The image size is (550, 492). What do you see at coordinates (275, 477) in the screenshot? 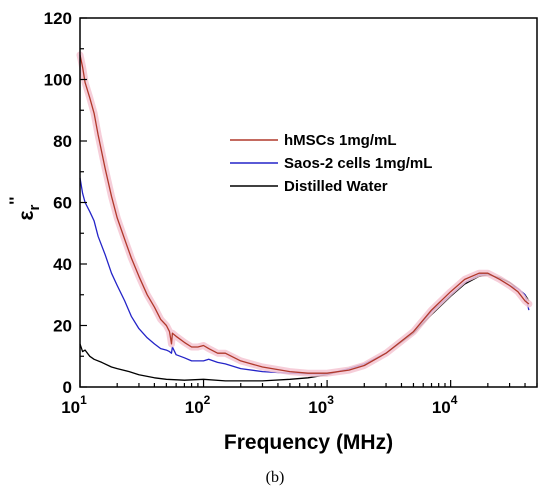
I see `figure-caption: (b)` at bounding box center [275, 477].